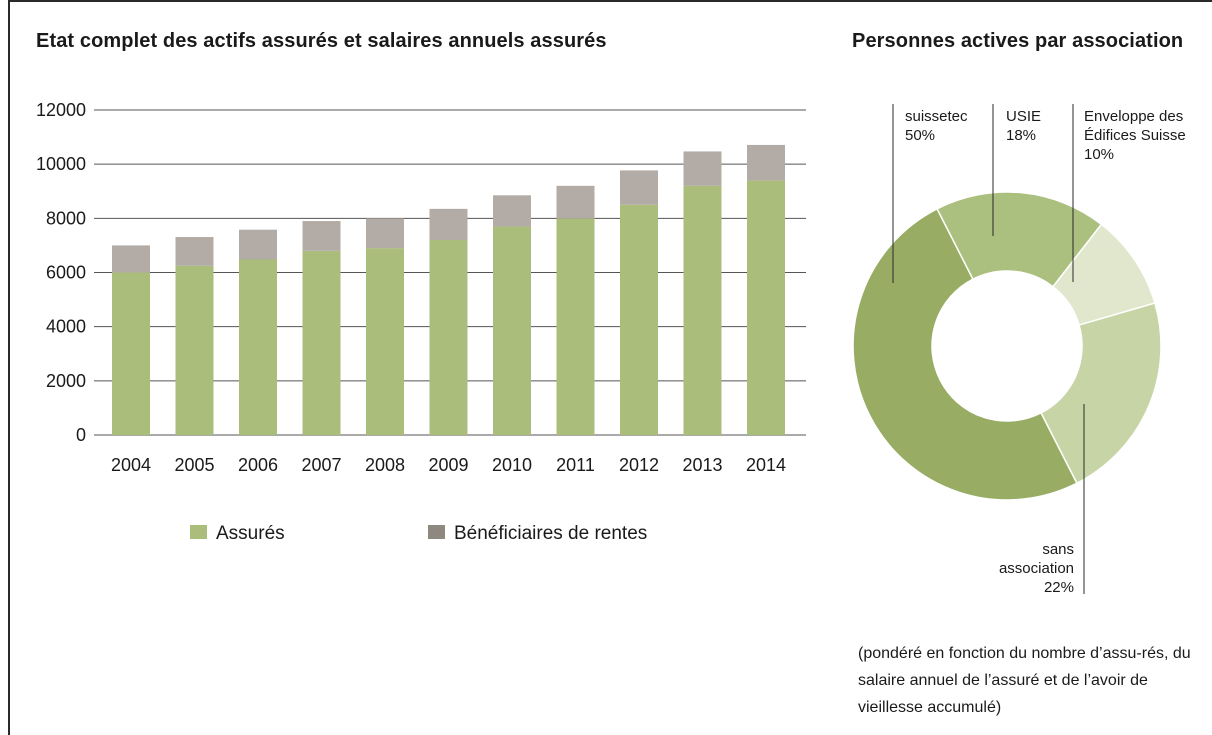  I want to click on x-tick-label: 2009, so click(448, 465).